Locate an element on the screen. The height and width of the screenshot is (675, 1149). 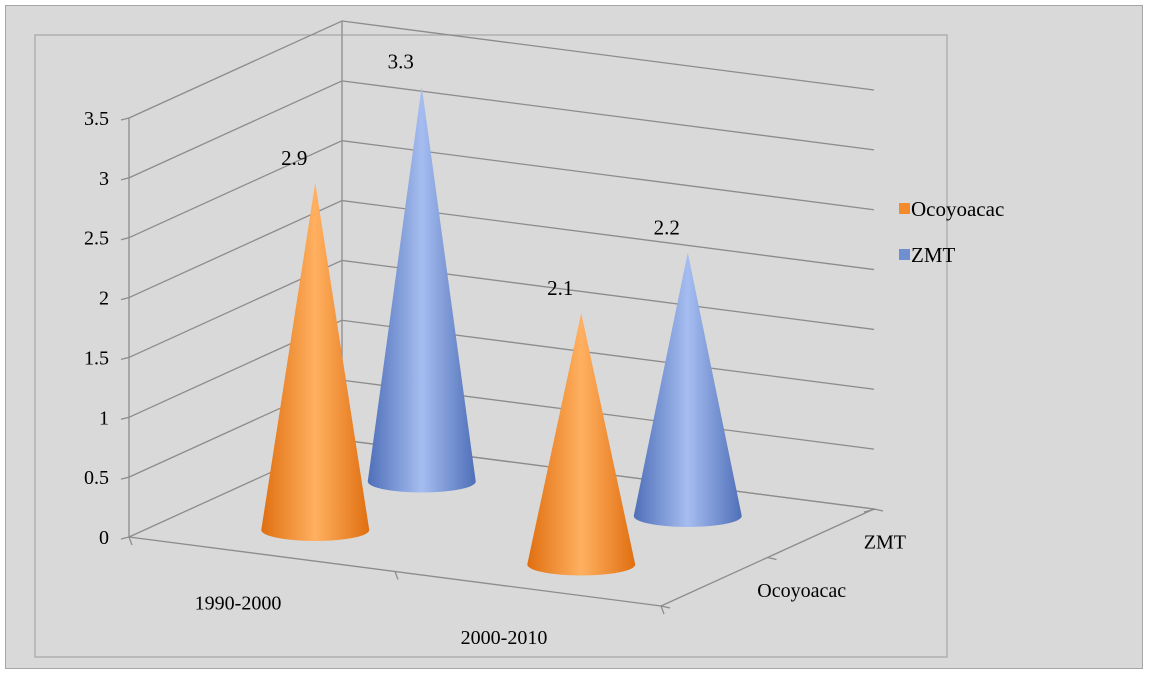
depth-tick-label: ZMT is located at coordinates (885, 542).